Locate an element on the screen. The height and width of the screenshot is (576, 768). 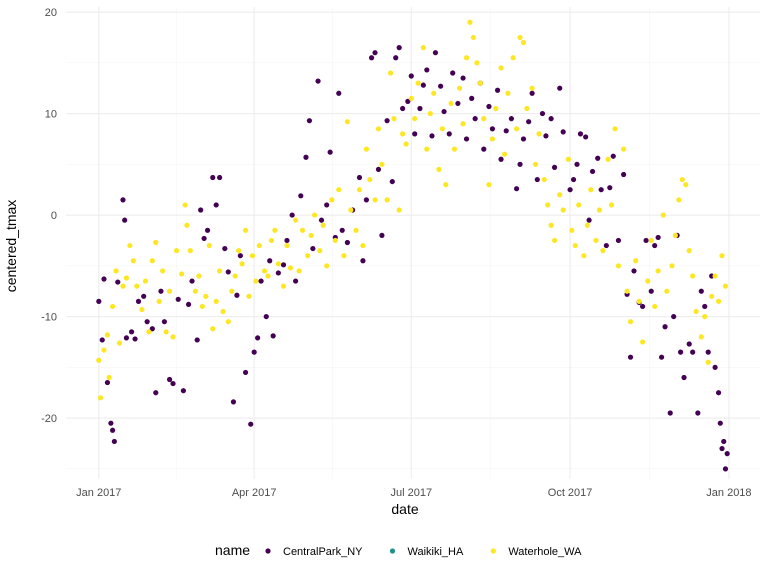
x-tick-label: Oct 2017 is located at coordinates (570, 493).